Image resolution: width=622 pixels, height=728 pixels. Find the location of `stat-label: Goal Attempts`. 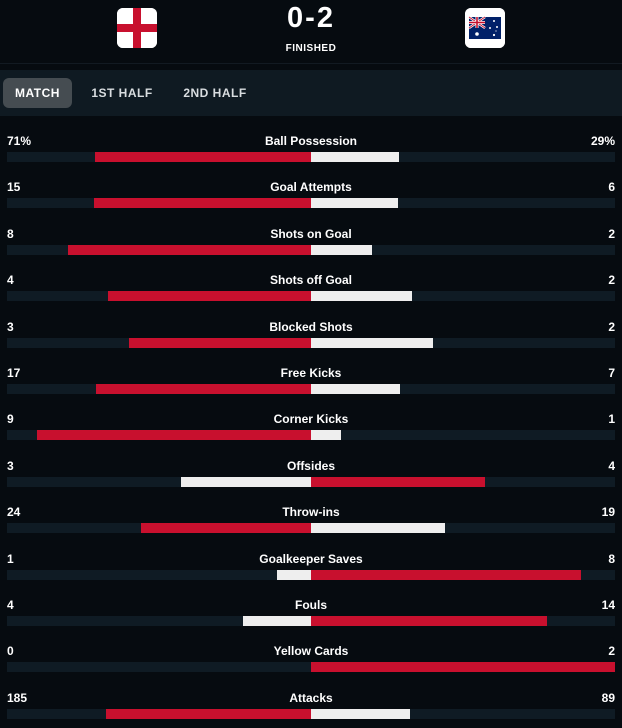

stat-label: Goal Attempts is located at coordinates (311, 187).